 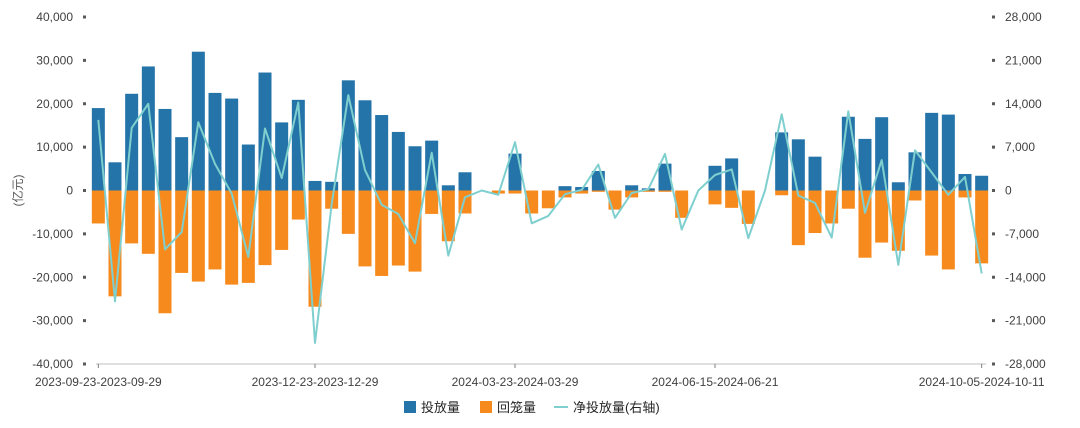 What do you see at coordinates (52, 364) in the screenshot?
I see `y-tick-label: -40,000` at bounding box center [52, 364].